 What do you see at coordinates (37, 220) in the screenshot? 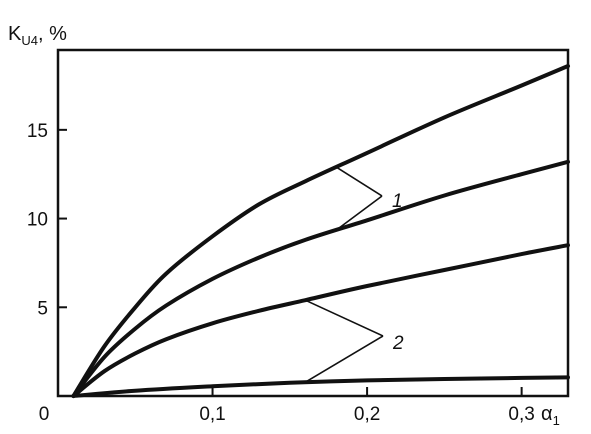
I see `y-tick-label: 10` at bounding box center [37, 220].